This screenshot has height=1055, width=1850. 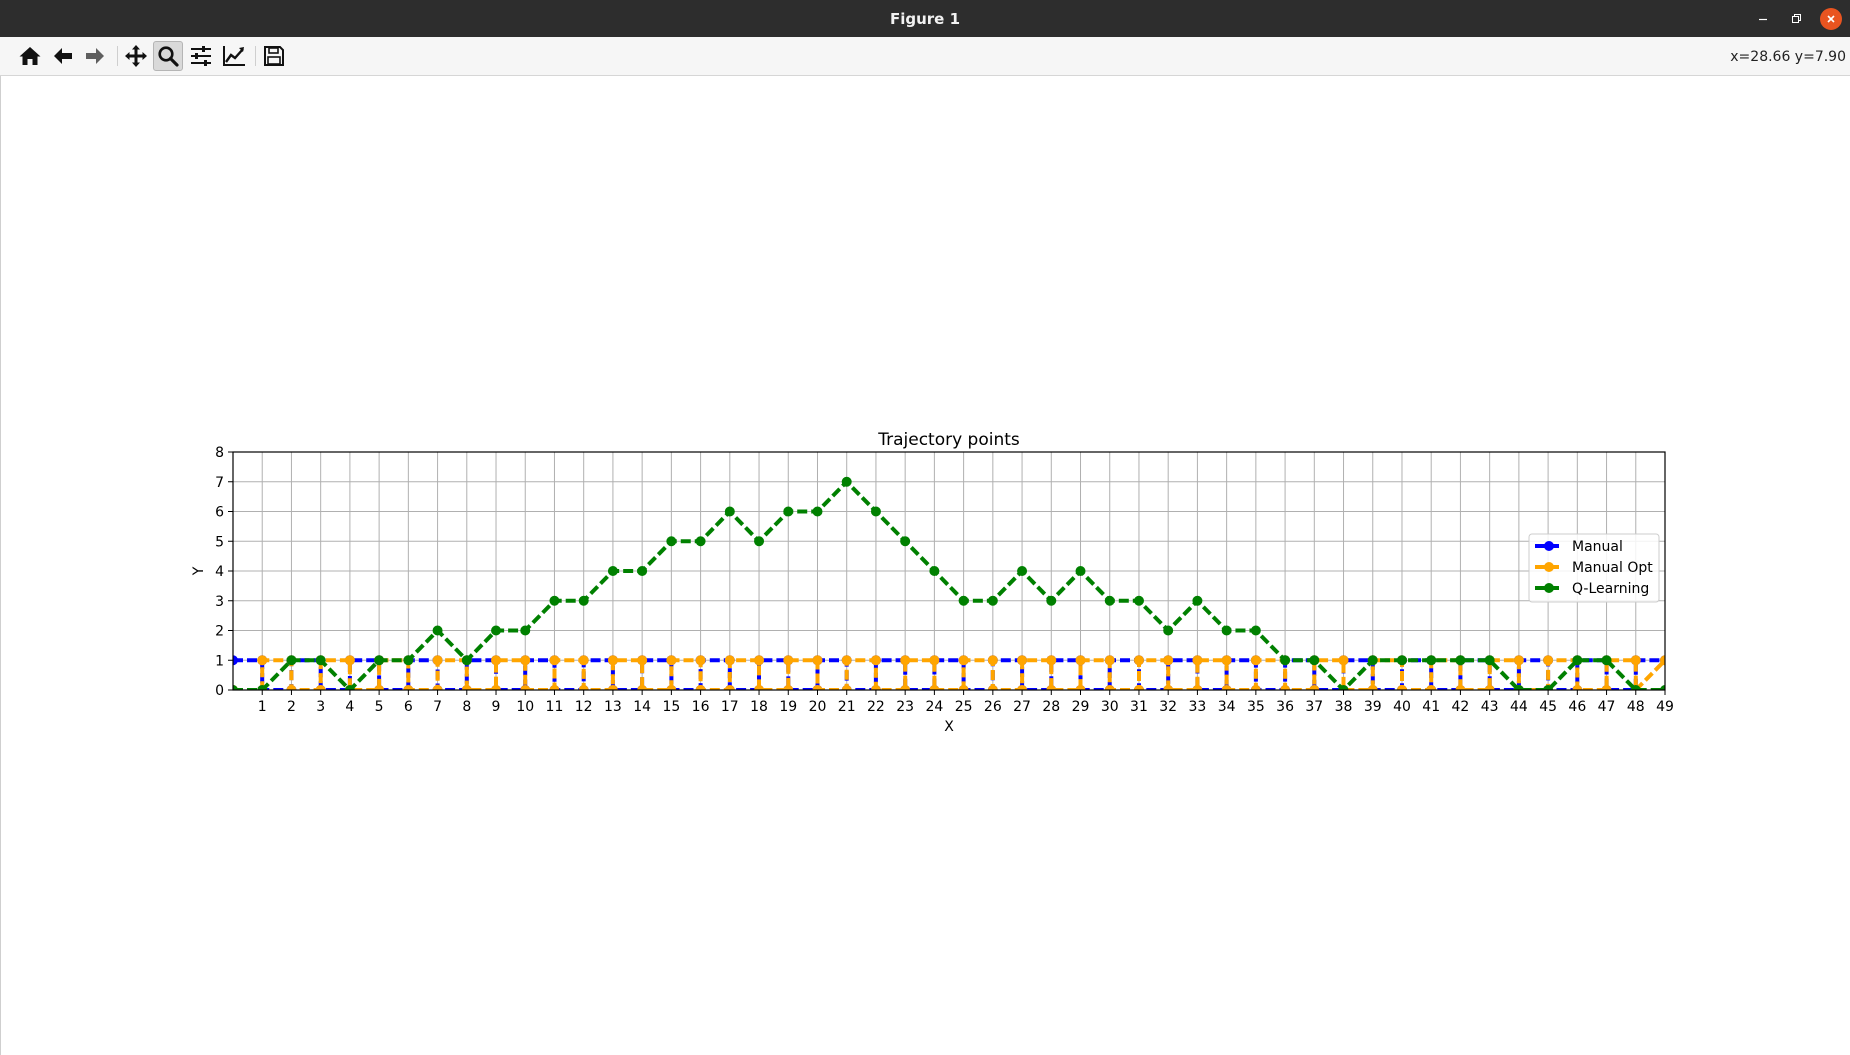 I want to click on x-tick-label: 46, so click(x=1577, y=707).